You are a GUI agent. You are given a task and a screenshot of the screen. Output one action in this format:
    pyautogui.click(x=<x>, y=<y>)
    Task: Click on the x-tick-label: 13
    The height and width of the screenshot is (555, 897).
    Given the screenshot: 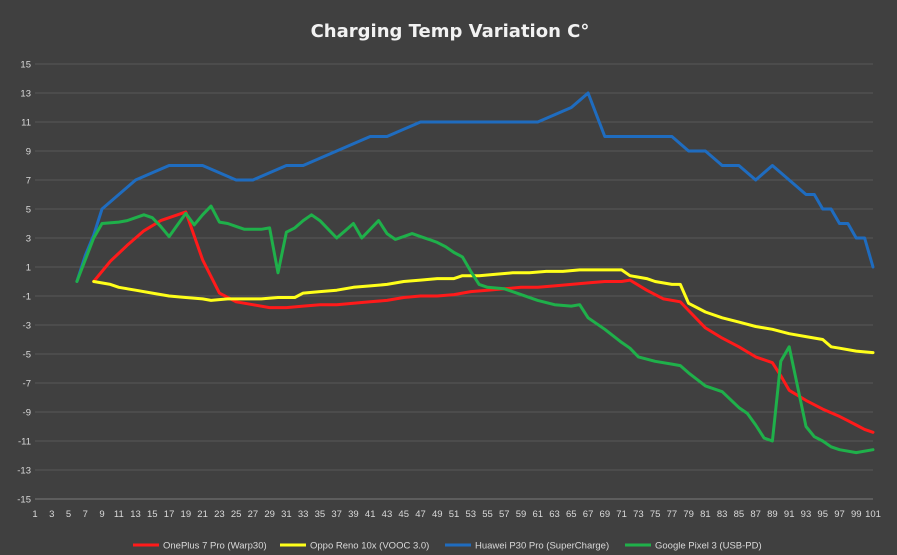 What is the action you would take?
    pyautogui.click(x=135, y=514)
    